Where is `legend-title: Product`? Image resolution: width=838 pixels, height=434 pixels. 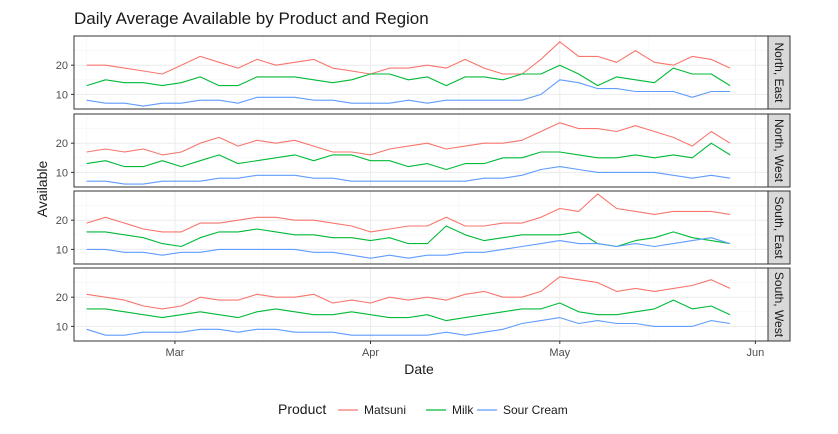 legend-title: Product is located at coordinates (302, 409).